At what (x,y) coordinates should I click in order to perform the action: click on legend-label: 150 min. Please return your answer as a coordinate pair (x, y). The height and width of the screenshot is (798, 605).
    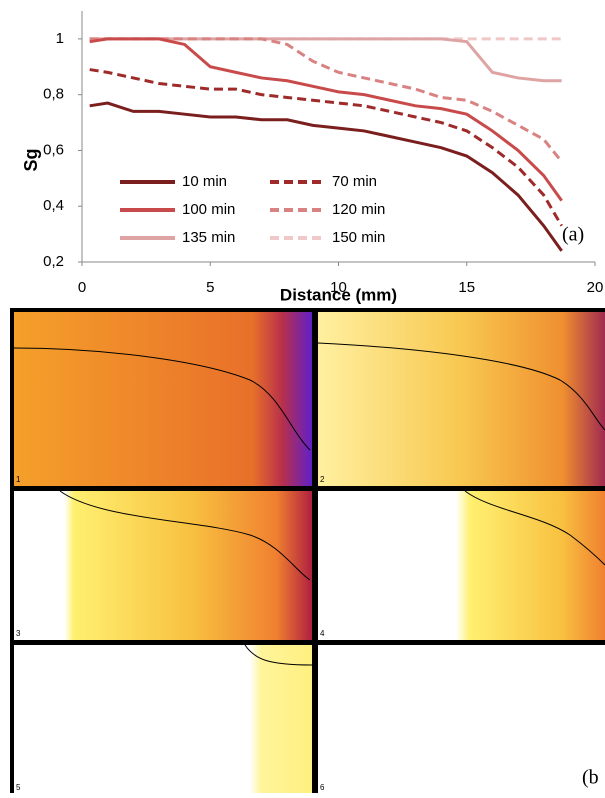
    Looking at the image, I should click on (358, 237).